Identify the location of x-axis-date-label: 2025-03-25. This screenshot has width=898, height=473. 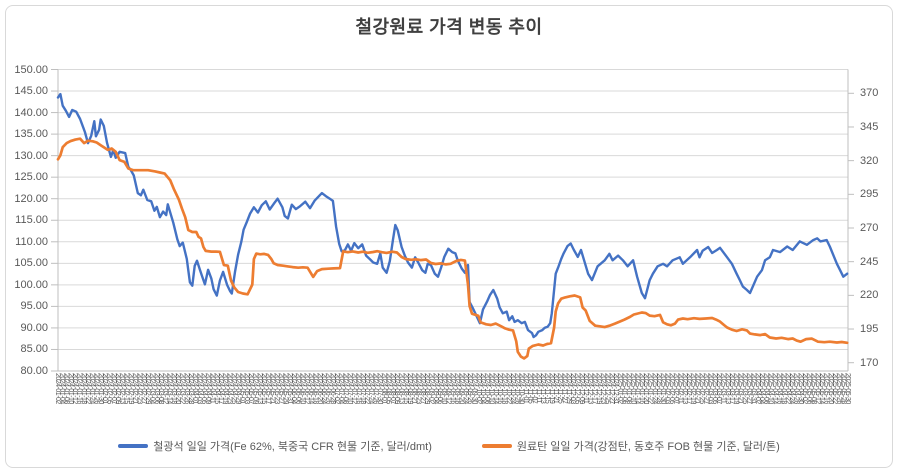
(744, 388).